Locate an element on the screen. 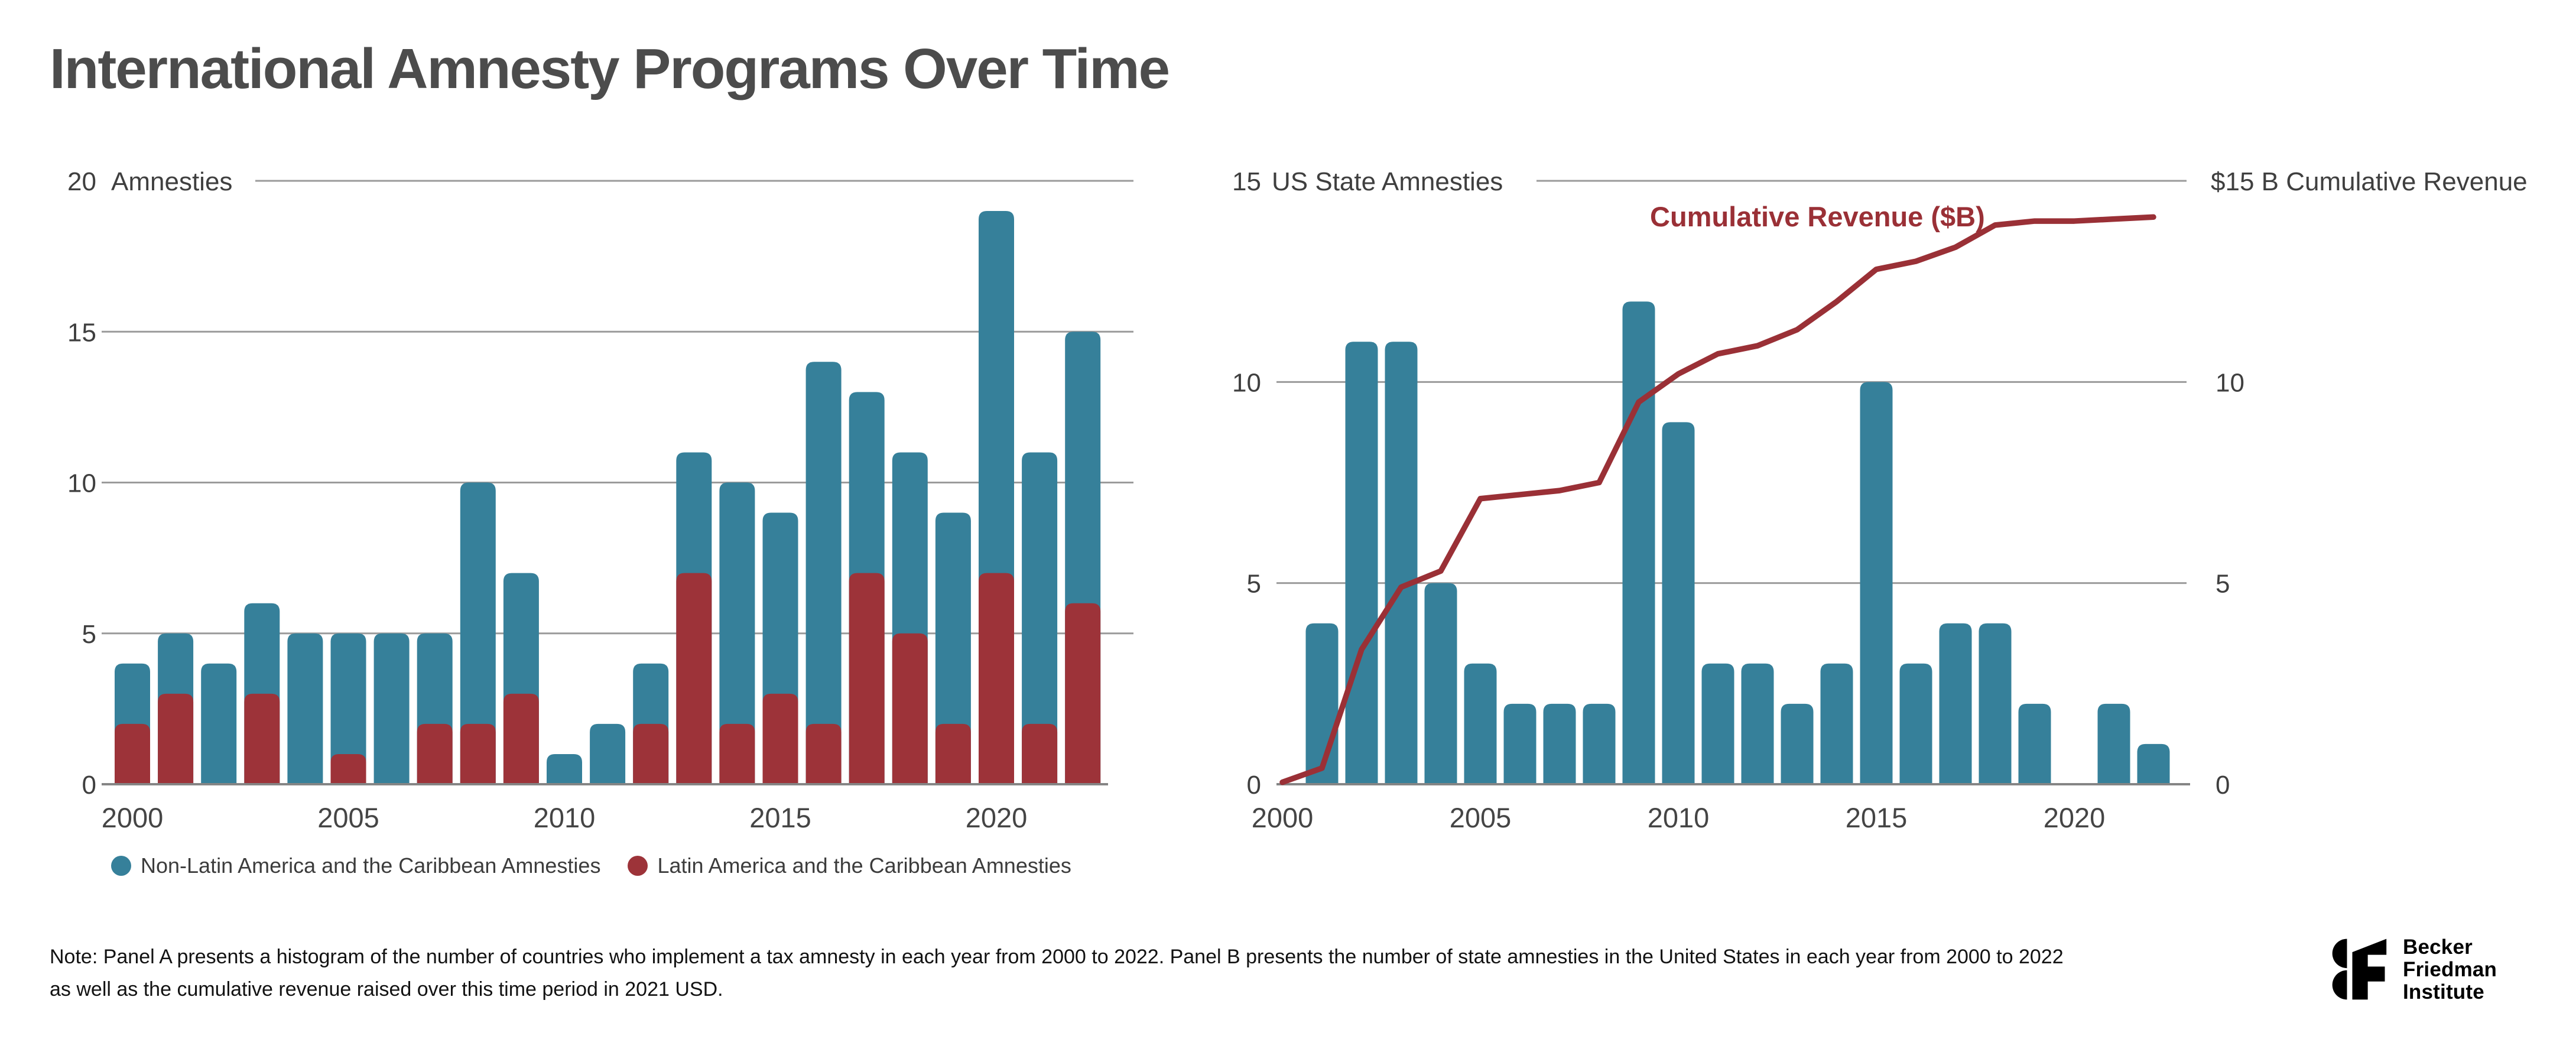 This screenshot has width=2576, height=1062. panel-b-right-ytick-10: 10 is located at coordinates (2230, 382).